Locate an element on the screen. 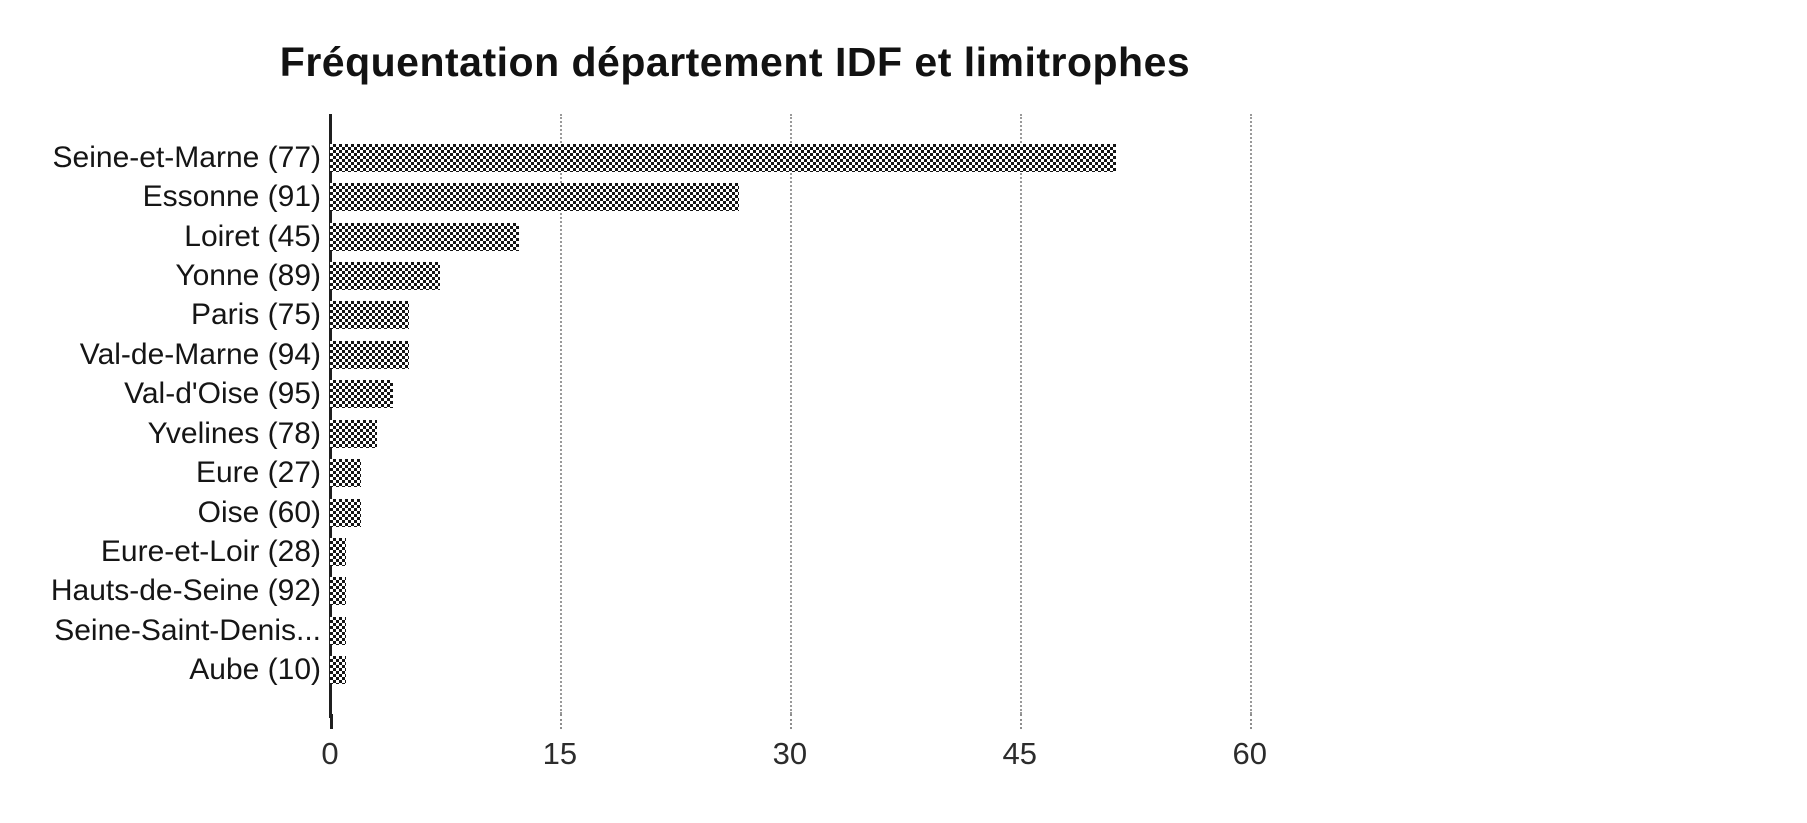 This screenshot has height=823, width=1807. chart-row: Hauts-de-Seine (92) is located at coordinates (735, 591).